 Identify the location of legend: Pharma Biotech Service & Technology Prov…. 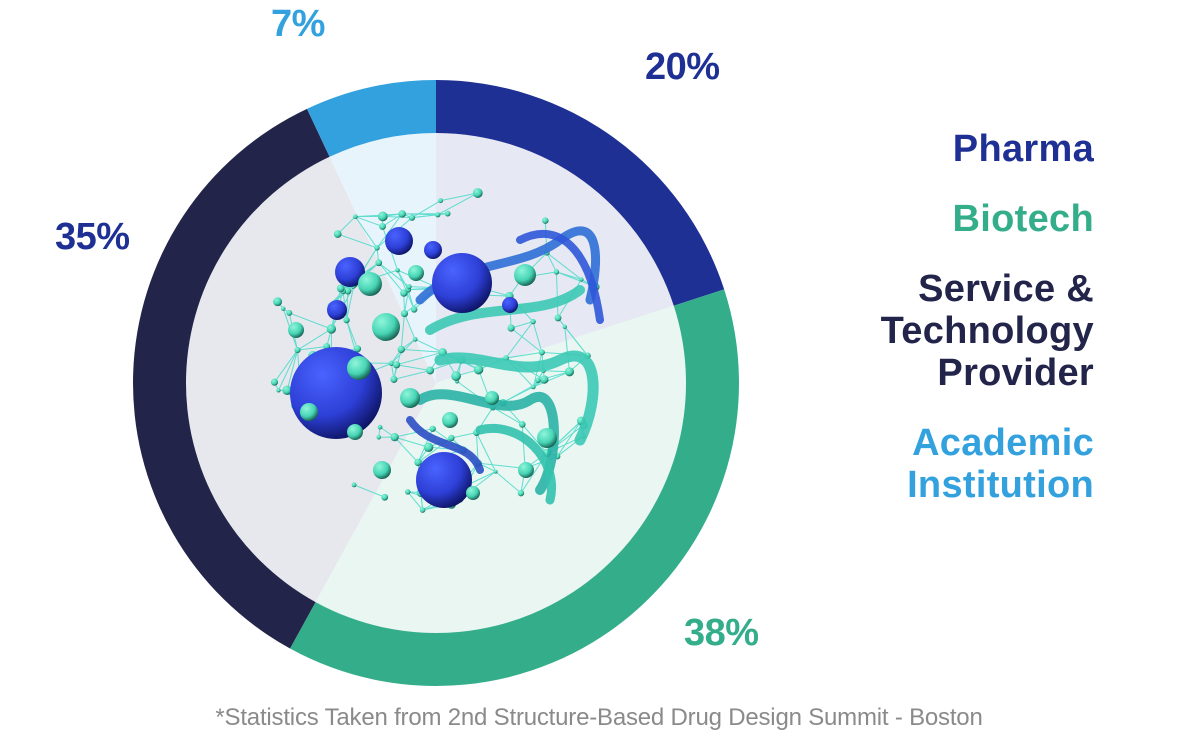
(934, 331).